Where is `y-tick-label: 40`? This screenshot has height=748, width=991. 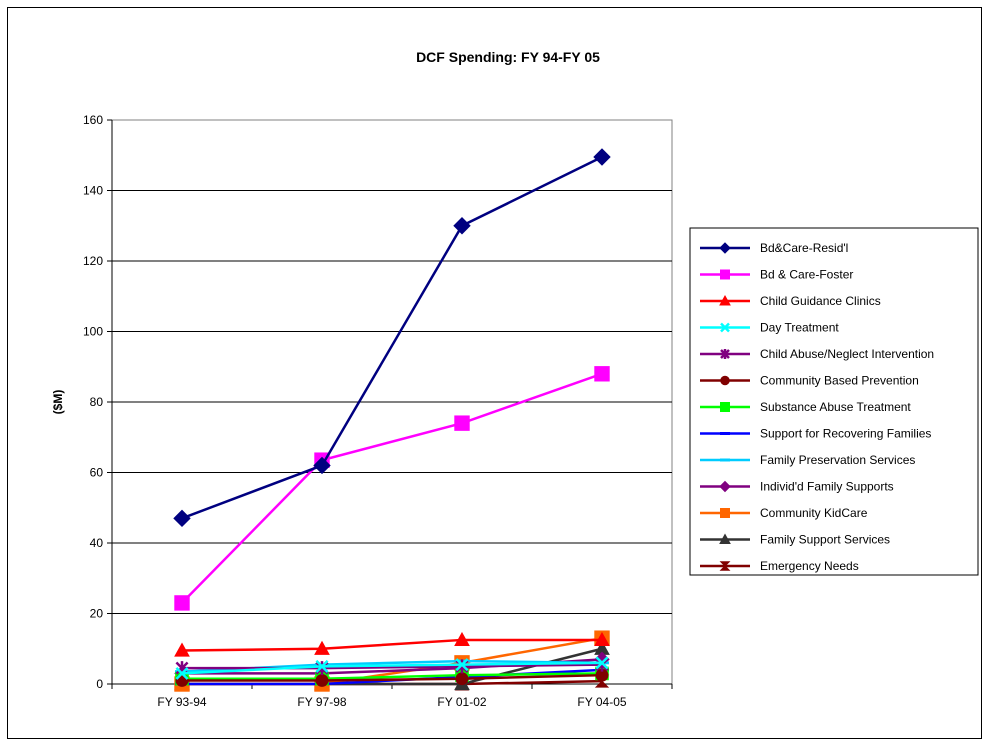 y-tick-label: 40 is located at coordinates (97, 543).